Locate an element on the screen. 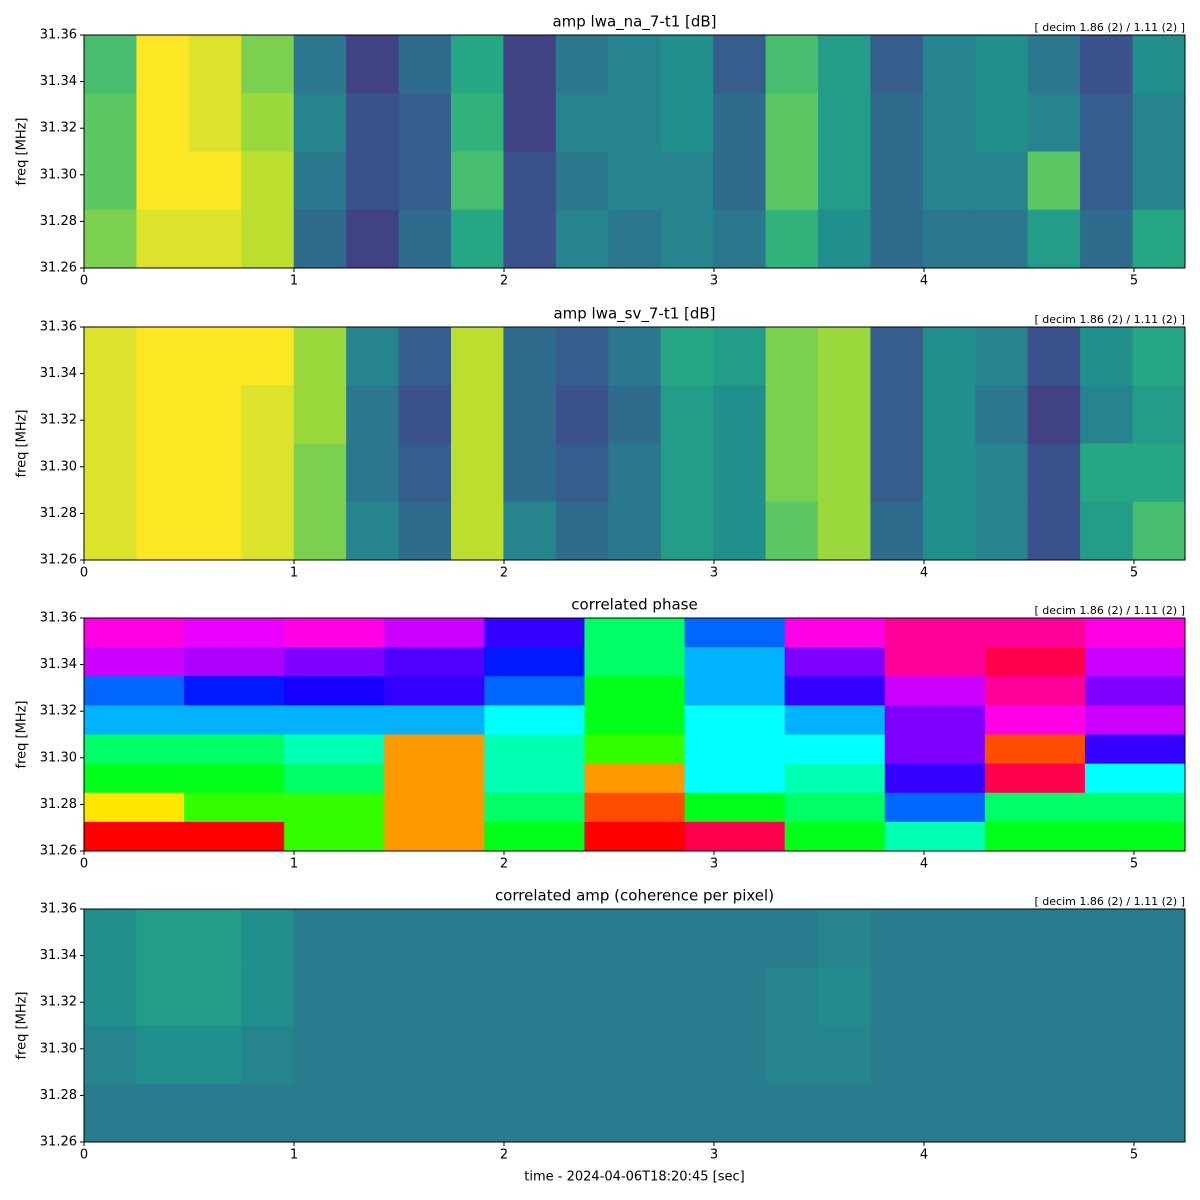 The width and height of the screenshot is (1200, 1200). chart-title: amp lwa_sv_7-t1 [dB] is located at coordinates (634, 314).